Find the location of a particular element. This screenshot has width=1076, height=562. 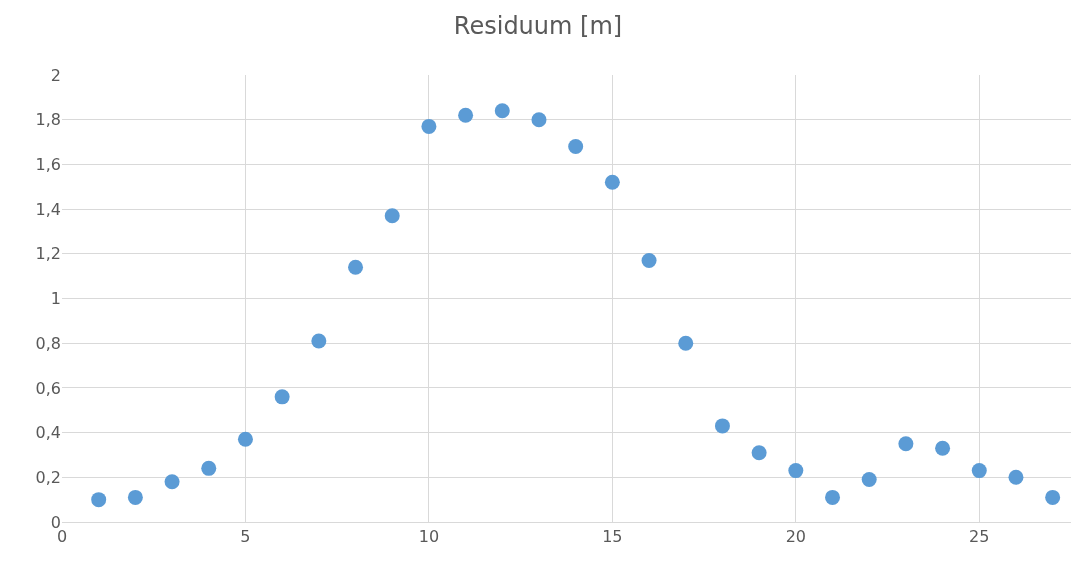

x-tick-label: 25 is located at coordinates (979, 537).